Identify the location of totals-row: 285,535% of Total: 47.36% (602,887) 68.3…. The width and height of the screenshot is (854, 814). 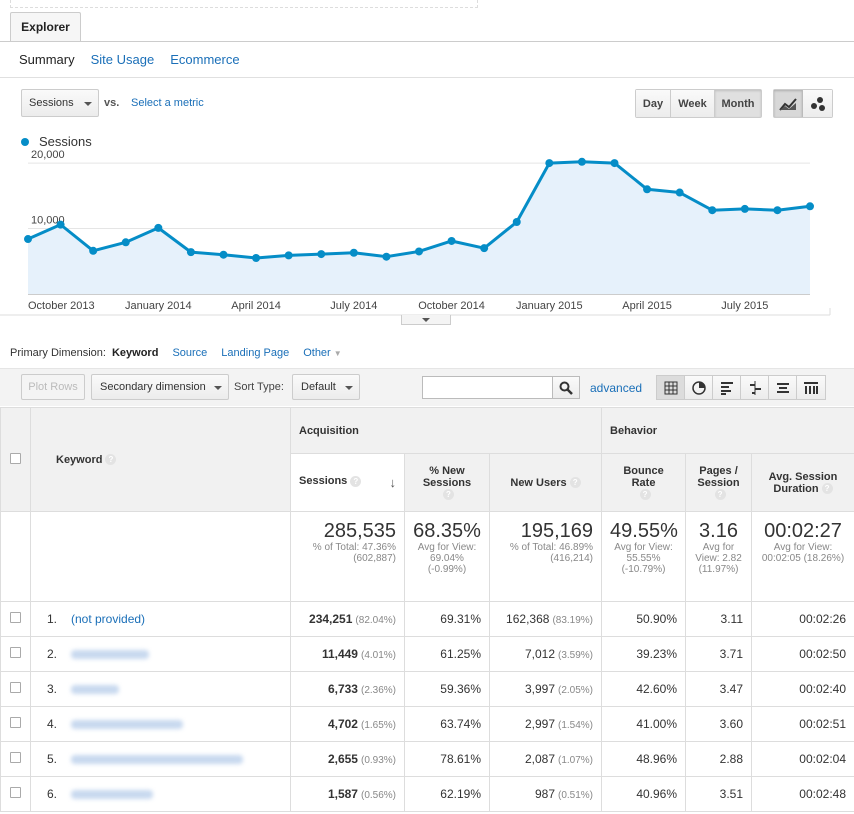
(427, 556).